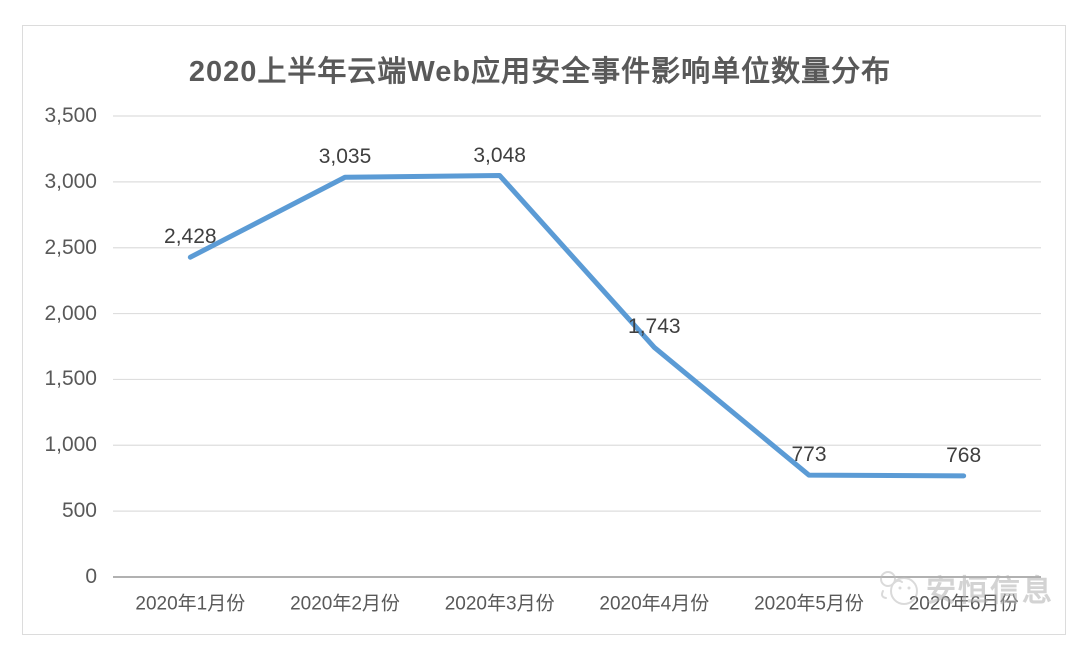  I want to click on data-point-label: 773, so click(809, 455).